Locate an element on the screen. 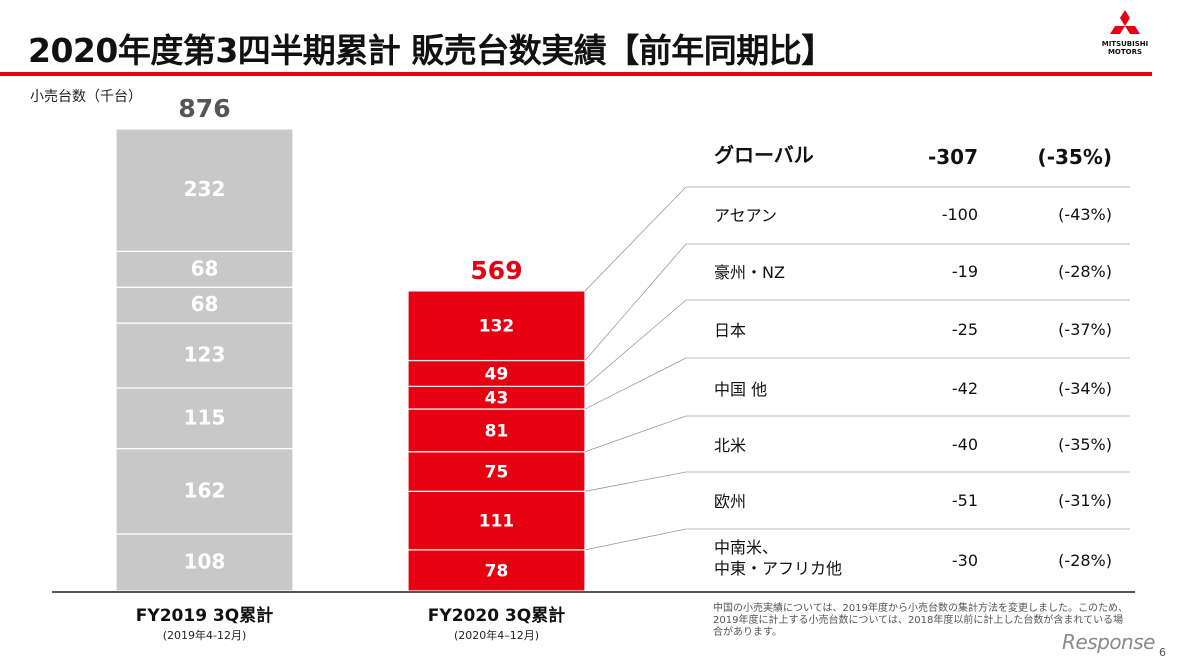 This screenshot has width=1181, height=663. region-name: 欧州 is located at coordinates (730, 501).